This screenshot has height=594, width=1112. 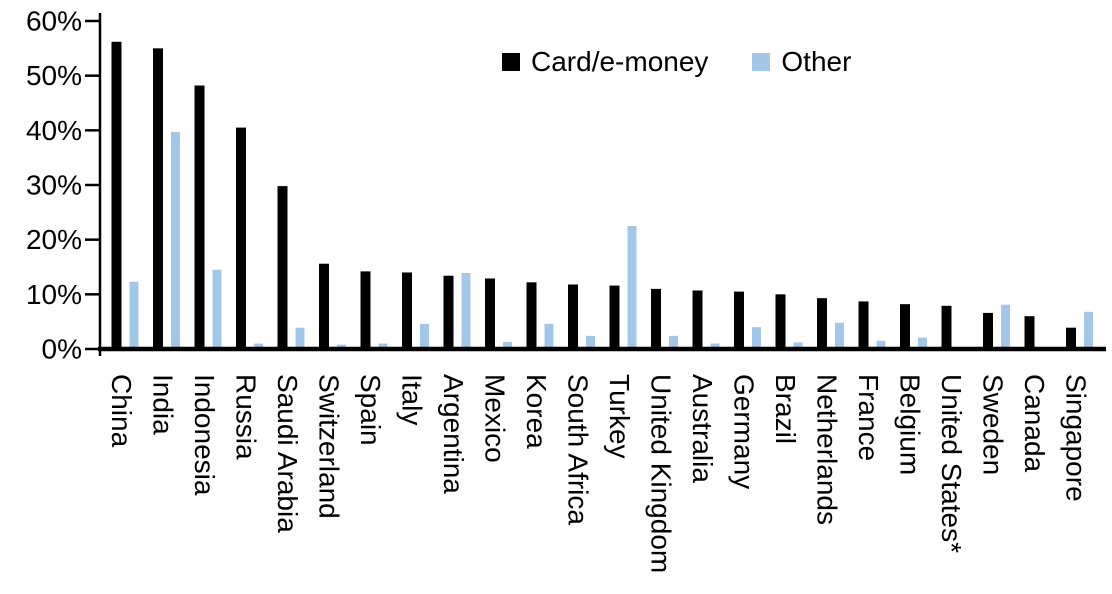 What do you see at coordinates (573, 316) in the screenshot?
I see `bar-card-south-africa` at bounding box center [573, 316].